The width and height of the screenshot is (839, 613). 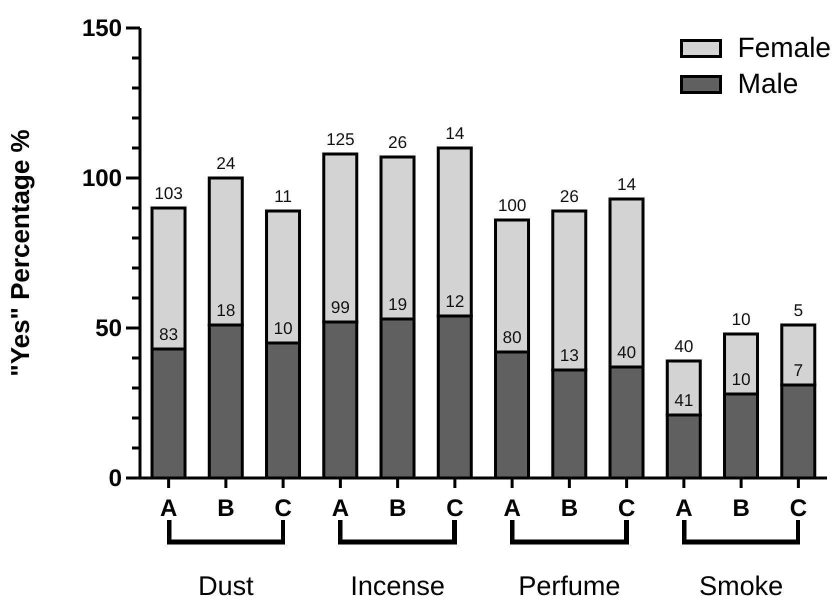 What do you see at coordinates (512, 205) in the screenshot?
I see `annotation: 100` at bounding box center [512, 205].